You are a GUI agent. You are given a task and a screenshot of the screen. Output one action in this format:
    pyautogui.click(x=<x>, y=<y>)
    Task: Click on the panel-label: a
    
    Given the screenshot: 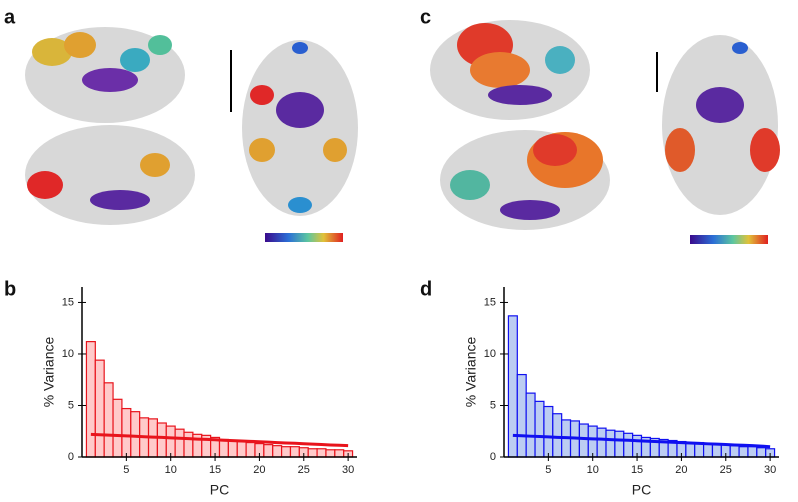 What is the action you would take?
    pyautogui.click(x=10, y=17)
    